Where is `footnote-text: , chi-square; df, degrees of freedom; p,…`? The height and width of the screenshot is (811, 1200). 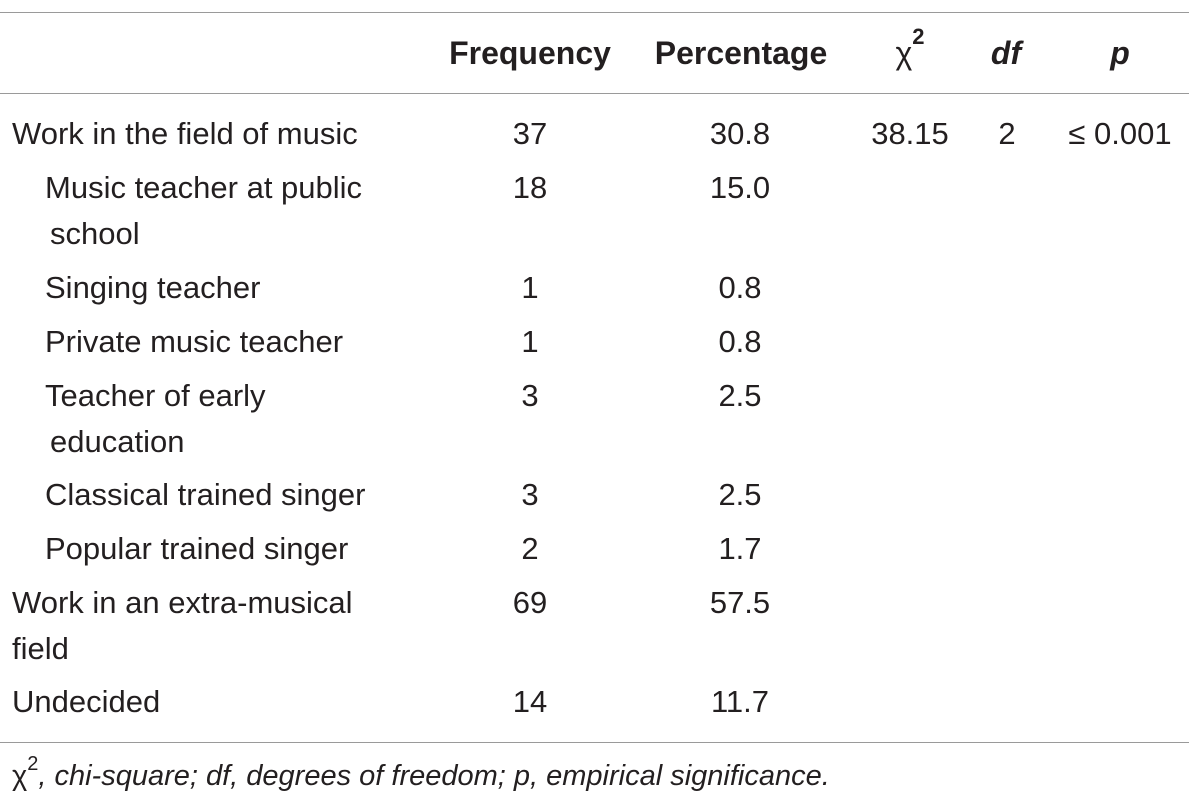 footnote-text: , chi-square; df, degrees of freedom; p,… is located at coordinates (434, 776).